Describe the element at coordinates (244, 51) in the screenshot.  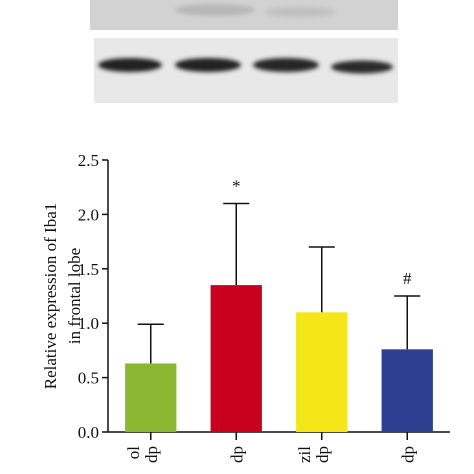
I see `western-blot` at that location.